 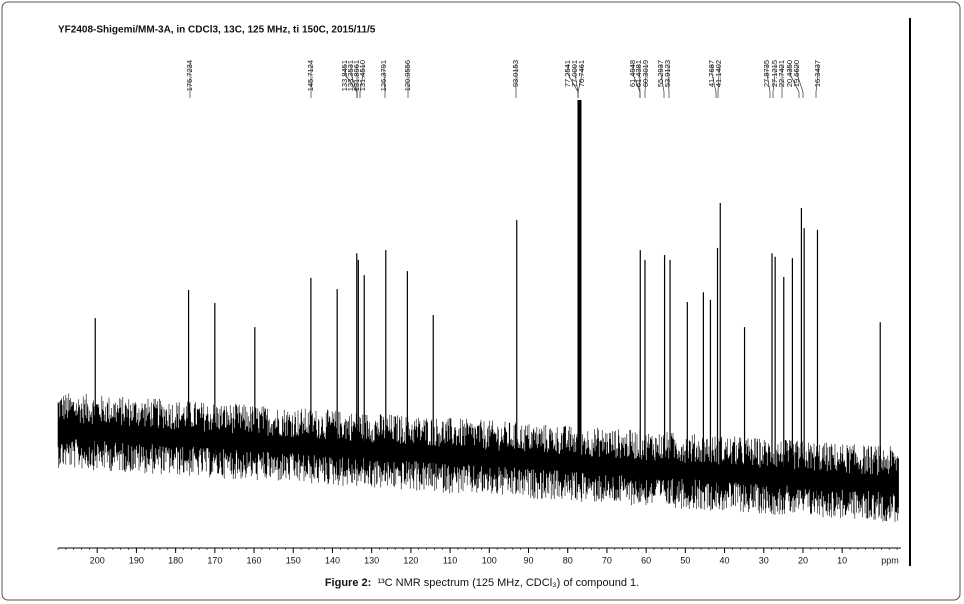 What do you see at coordinates (890, 560) in the screenshot?
I see `x-axis-label: ppm` at bounding box center [890, 560].